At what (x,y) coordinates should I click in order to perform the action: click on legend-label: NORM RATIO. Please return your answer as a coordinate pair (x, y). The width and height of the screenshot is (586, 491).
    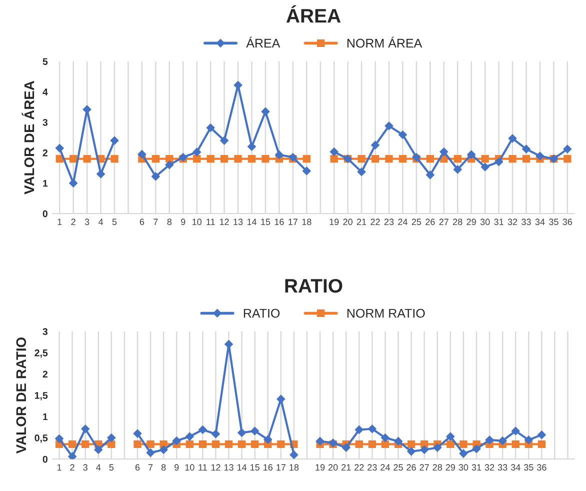
    Looking at the image, I should click on (386, 313).